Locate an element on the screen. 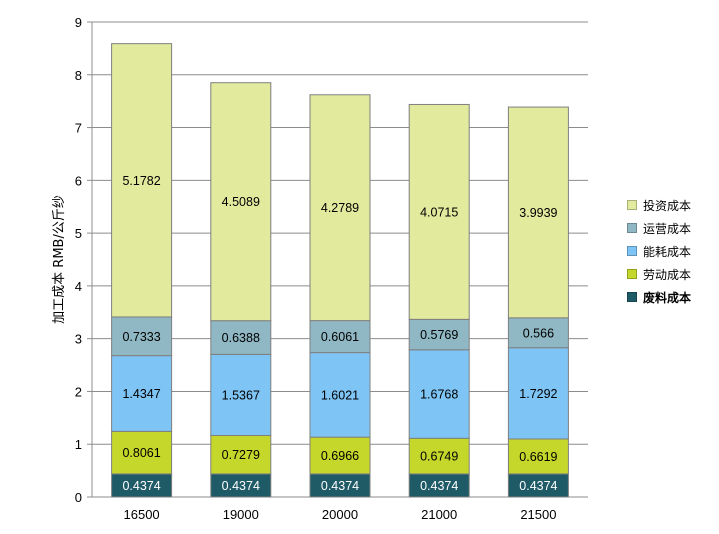 Image resolution: width=719 pixels, height=534 pixels. y-tick-label: 8 is located at coordinates (78, 75).